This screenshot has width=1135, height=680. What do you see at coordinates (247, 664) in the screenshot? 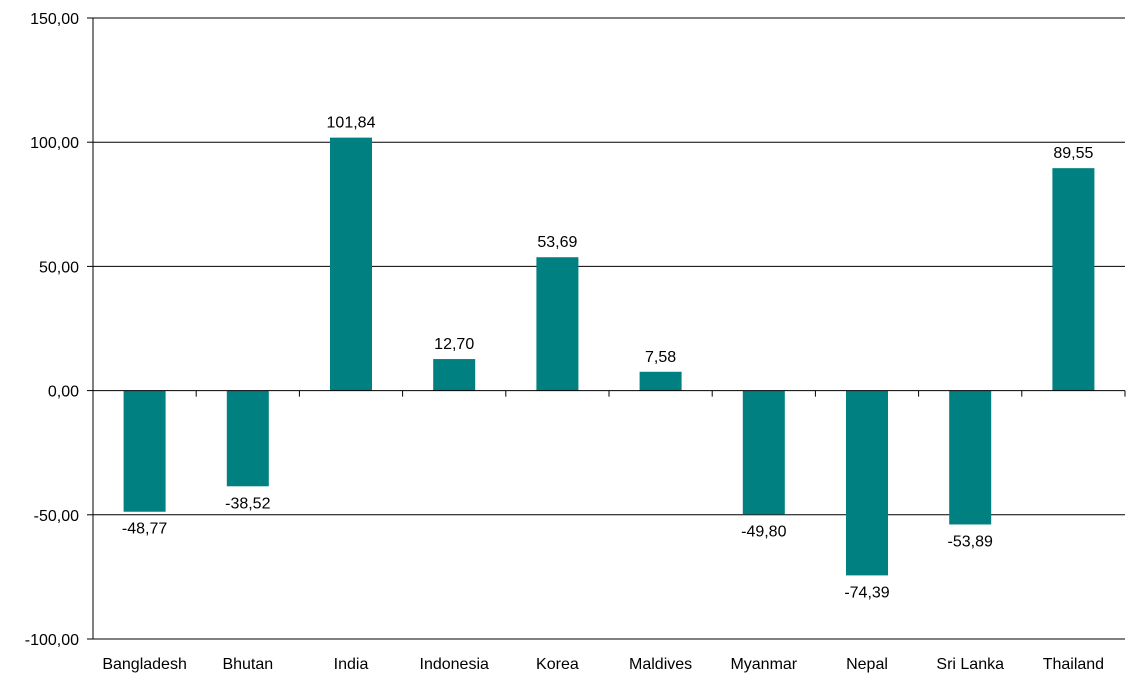
I see `x-category-label: Bhutan` at bounding box center [247, 664].